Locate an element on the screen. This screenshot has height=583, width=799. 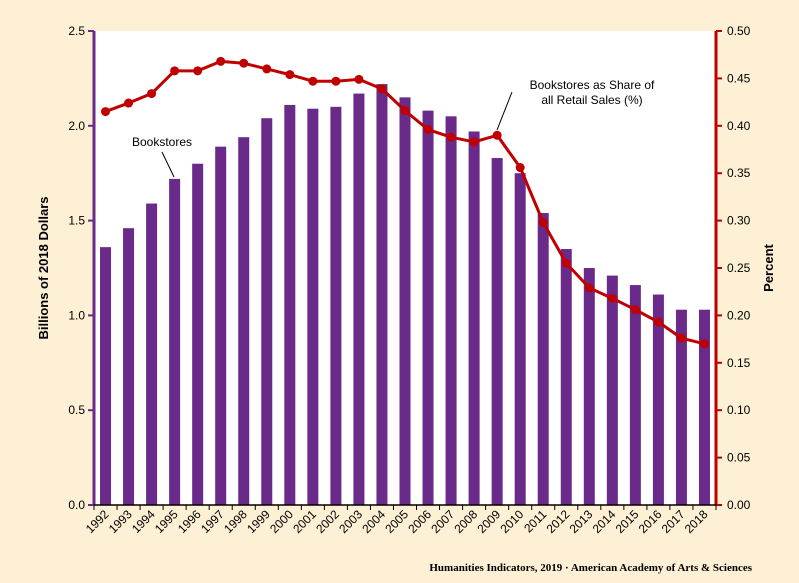
y-right-tick-label: 0.35 is located at coordinates (739, 173).